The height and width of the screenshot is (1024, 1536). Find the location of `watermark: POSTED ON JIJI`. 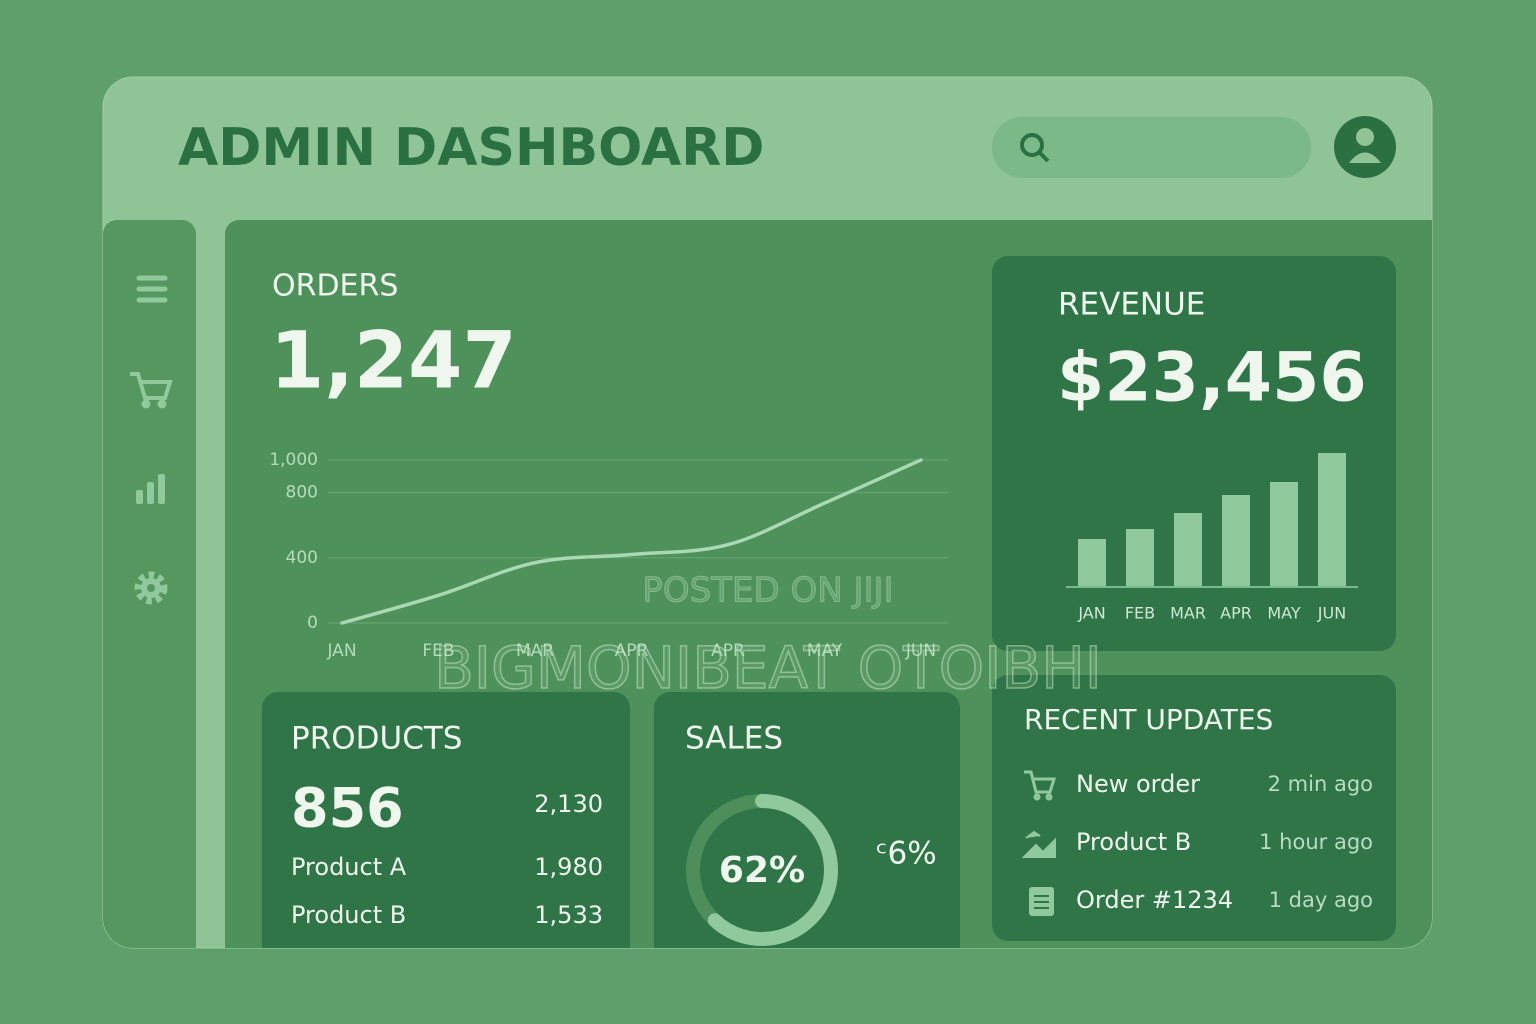

watermark: POSTED ON JIJI is located at coordinates (767, 591).